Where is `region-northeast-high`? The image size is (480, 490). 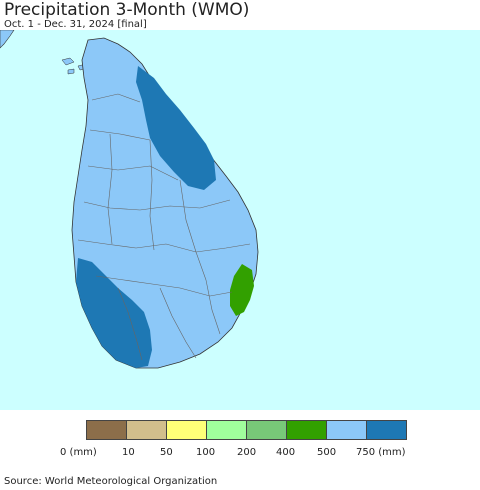 region-northeast-high is located at coordinates (176, 128).